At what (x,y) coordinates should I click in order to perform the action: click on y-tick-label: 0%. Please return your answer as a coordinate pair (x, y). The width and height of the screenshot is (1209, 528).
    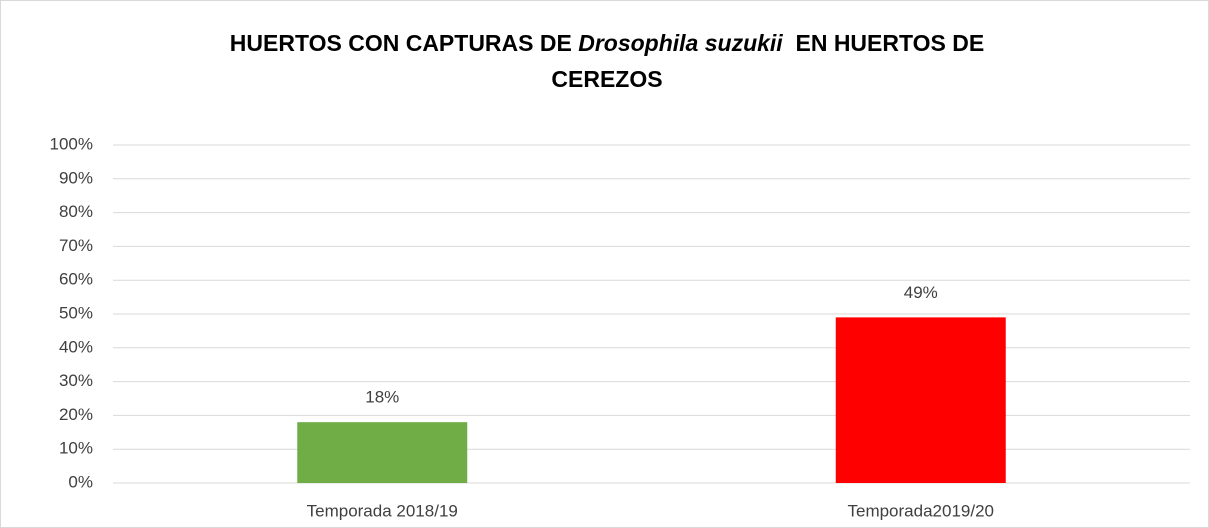
    Looking at the image, I should click on (80, 481).